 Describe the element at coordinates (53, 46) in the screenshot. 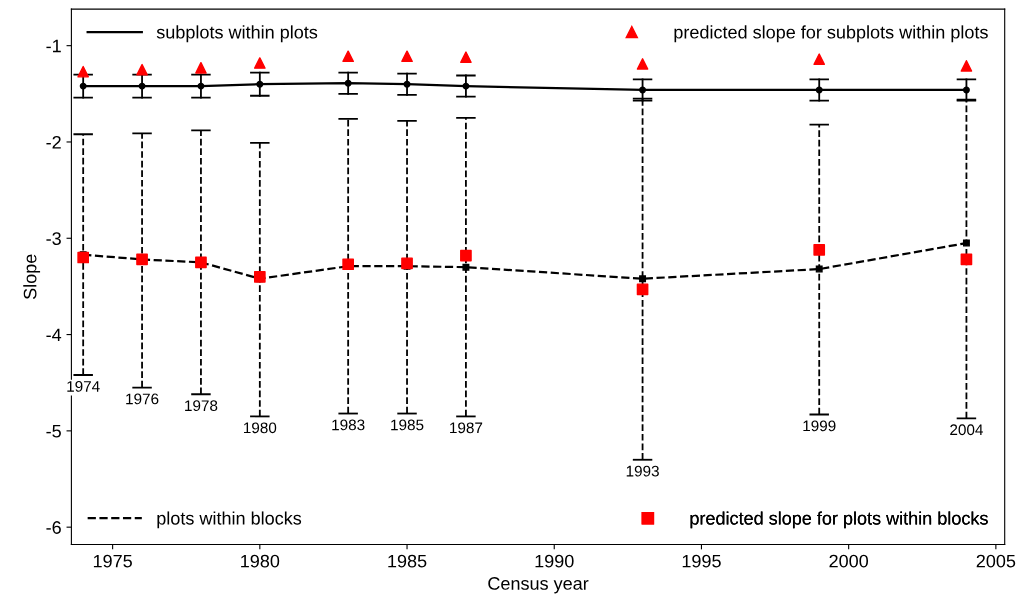

I see `y-tick-label: -1` at that location.